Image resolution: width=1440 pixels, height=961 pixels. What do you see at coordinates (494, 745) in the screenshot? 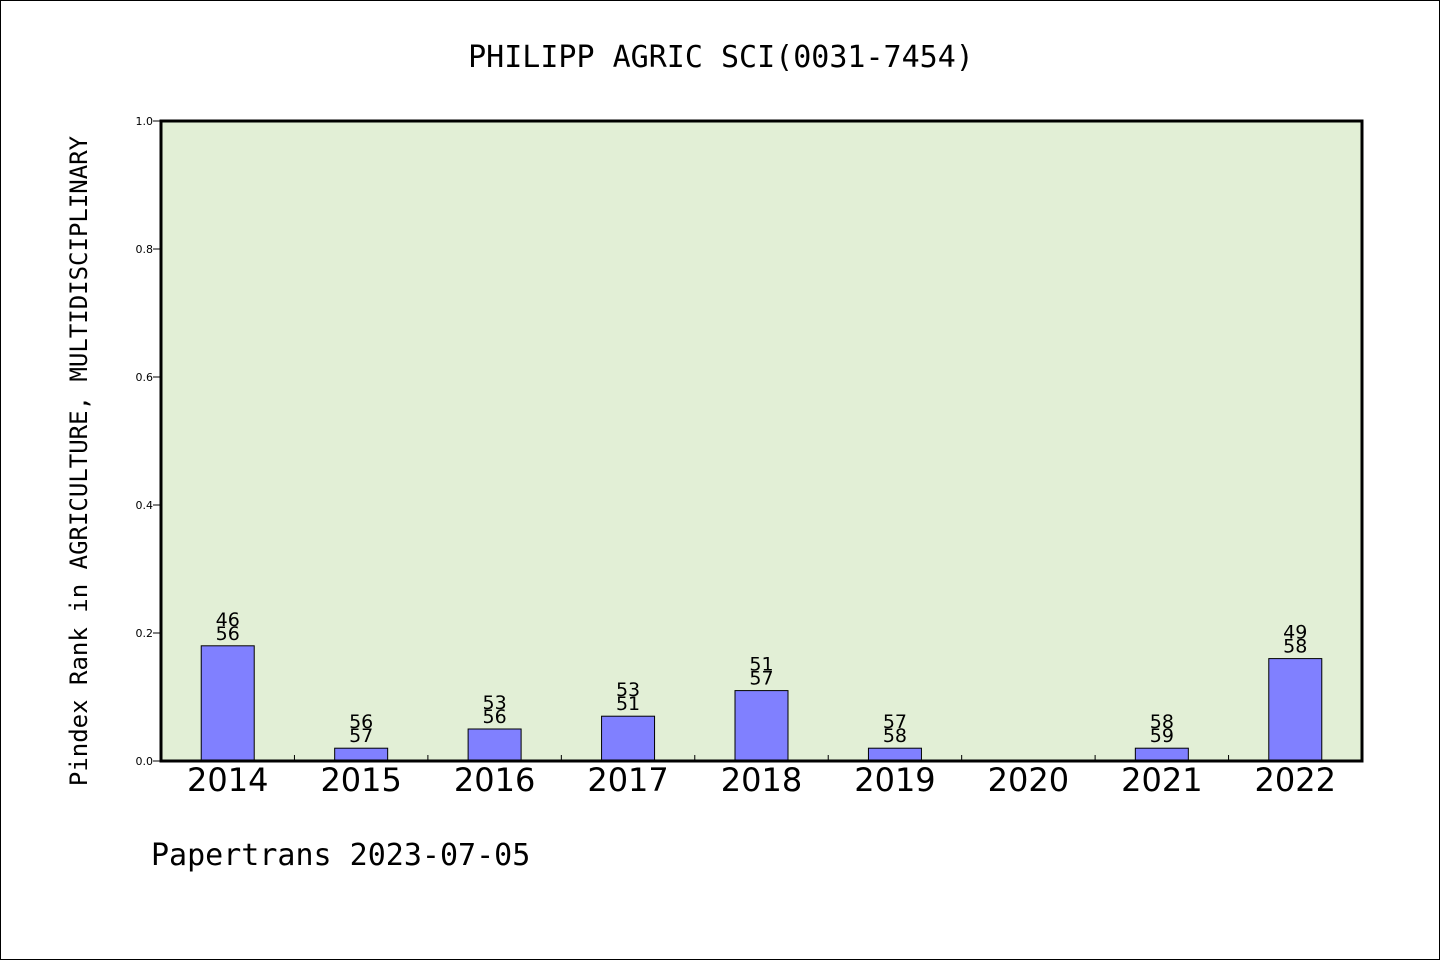
I see `bar-2016` at bounding box center [494, 745].